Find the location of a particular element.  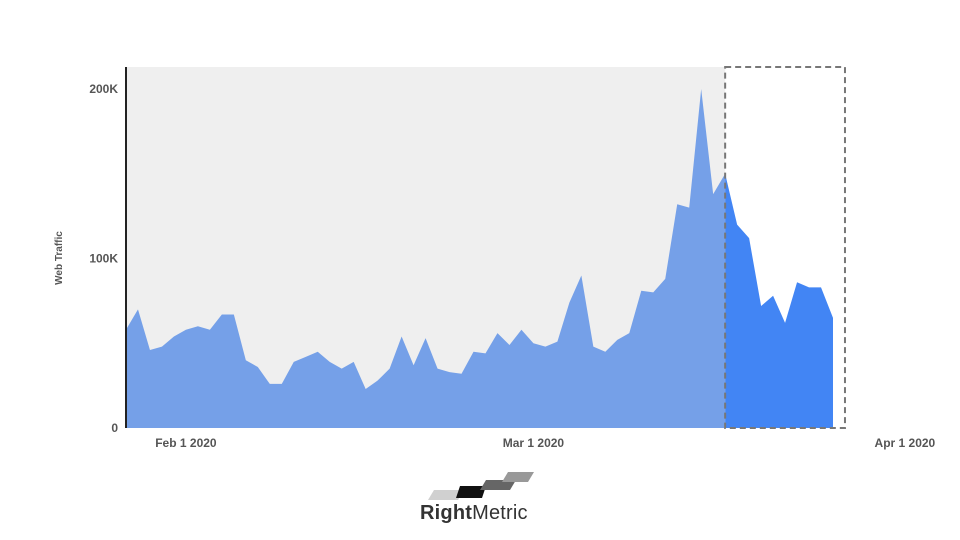

y-tick-label: 200K is located at coordinates (103, 89).